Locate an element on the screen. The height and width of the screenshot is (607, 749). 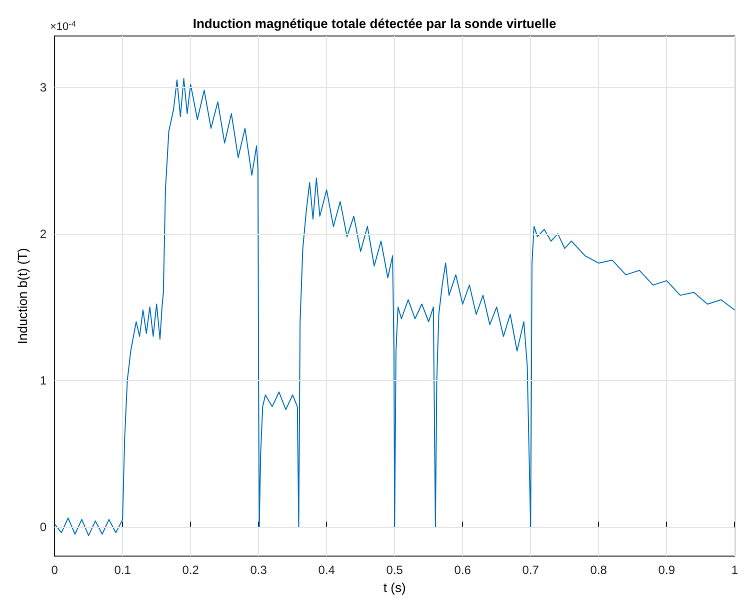
y-tick-label: 0 is located at coordinates (43, 527).